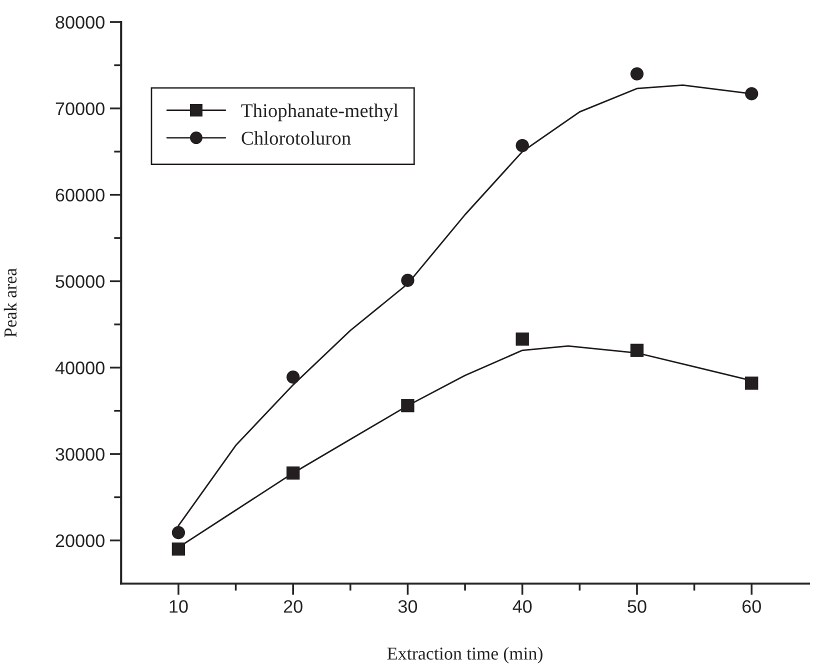  Describe the element at coordinates (408, 606) in the screenshot. I see `x-tick-label: 30` at that location.